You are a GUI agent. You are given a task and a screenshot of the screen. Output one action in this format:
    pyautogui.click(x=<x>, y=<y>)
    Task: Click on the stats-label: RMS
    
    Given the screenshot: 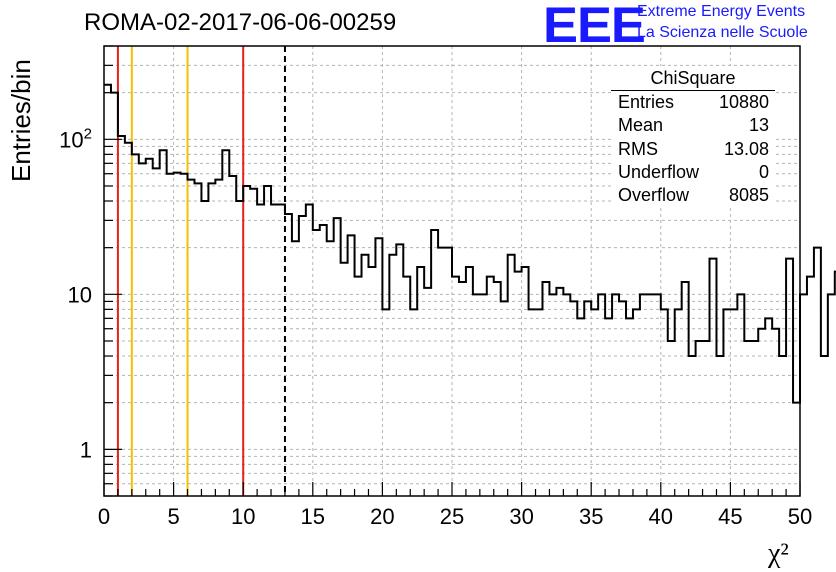 What is the action you would take?
    pyautogui.click(x=638, y=148)
    